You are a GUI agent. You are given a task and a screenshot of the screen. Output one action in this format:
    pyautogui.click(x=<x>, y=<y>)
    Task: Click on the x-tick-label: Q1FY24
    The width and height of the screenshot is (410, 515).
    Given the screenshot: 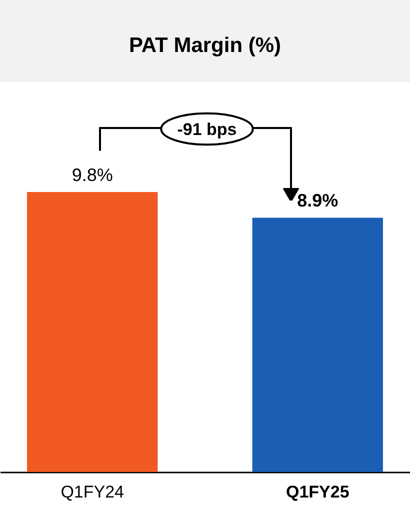 What is the action you would take?
    pyautogui.click(x=92, y=492)
    